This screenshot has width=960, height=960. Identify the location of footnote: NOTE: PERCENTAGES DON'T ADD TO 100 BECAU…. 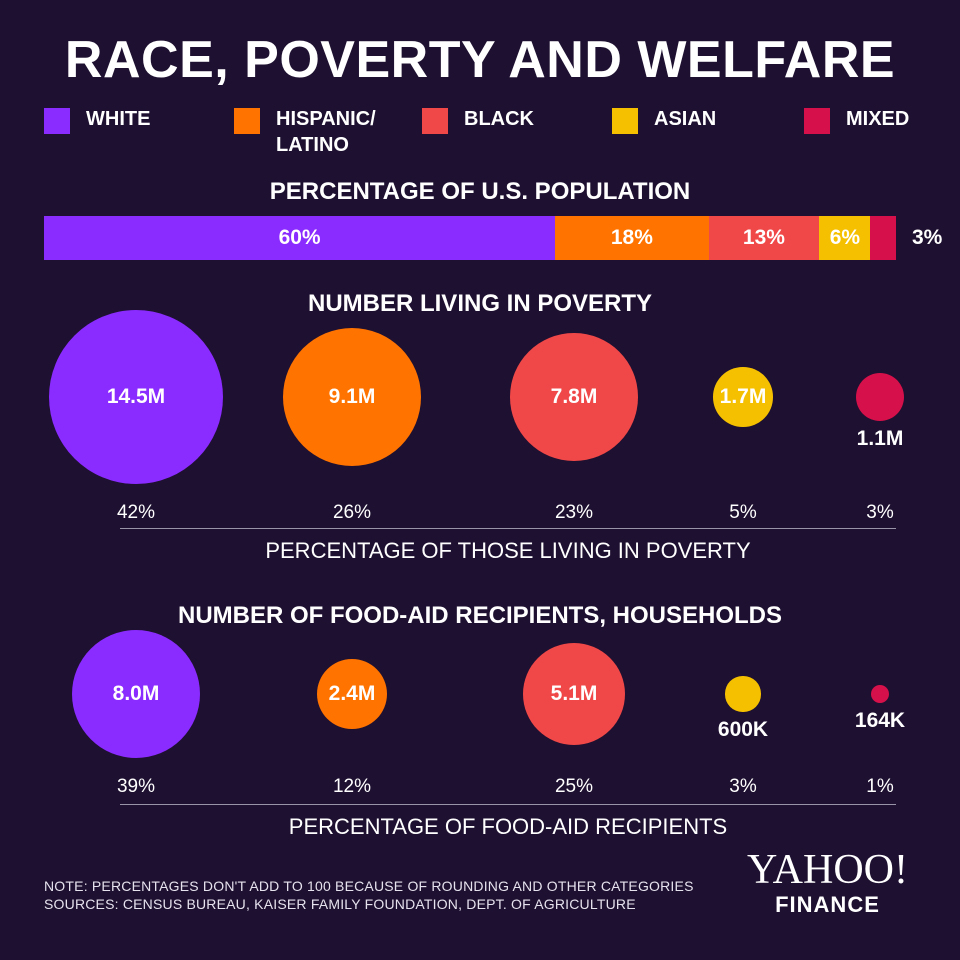
(369, 886).